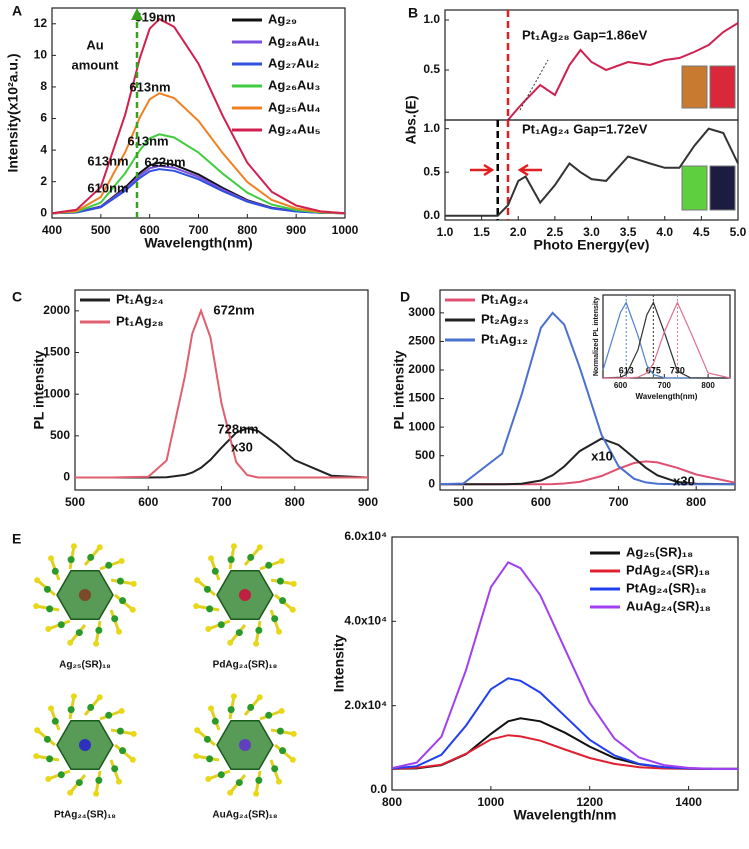 This screenshot has width=749, height=849. What do you see at coordinates (94, 44) in the screenshot?
I see `annotation: Au` at bounding box center [94, 44].